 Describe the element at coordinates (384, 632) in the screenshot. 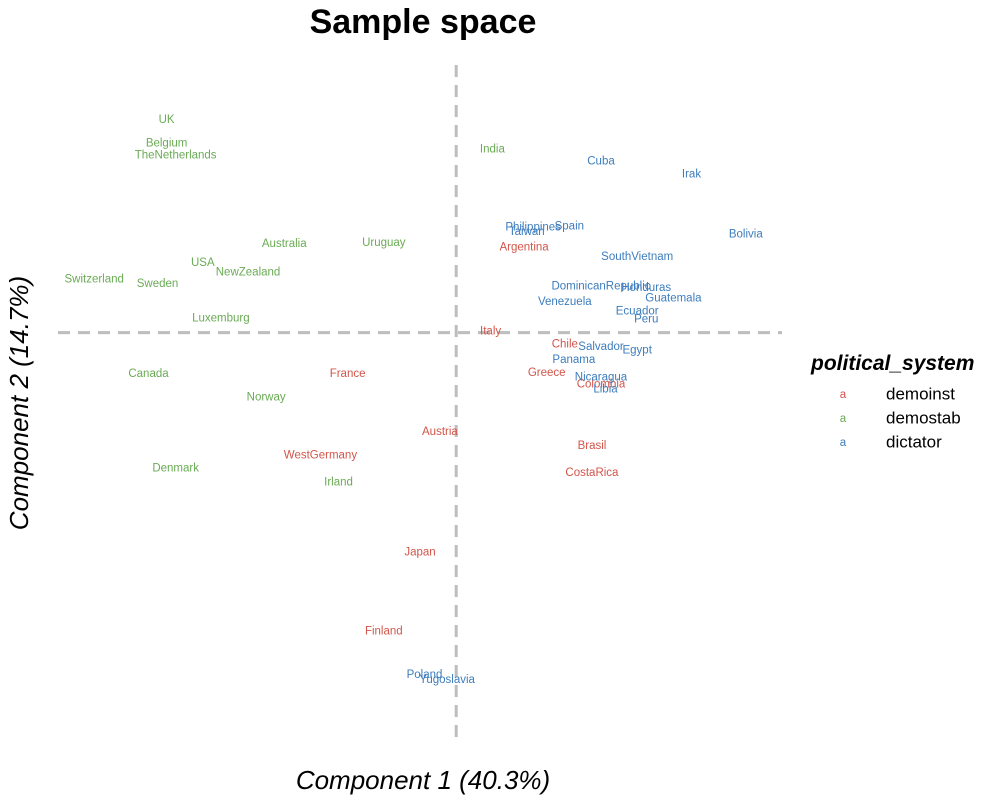

I see `point-label-finland: Finland` at that location.